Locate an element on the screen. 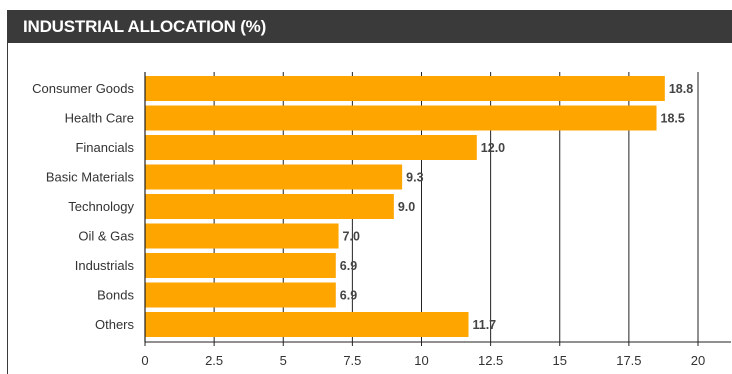 This screenshot has height=374, width=732. category-label: Technology is located at coordinates (101, 206).